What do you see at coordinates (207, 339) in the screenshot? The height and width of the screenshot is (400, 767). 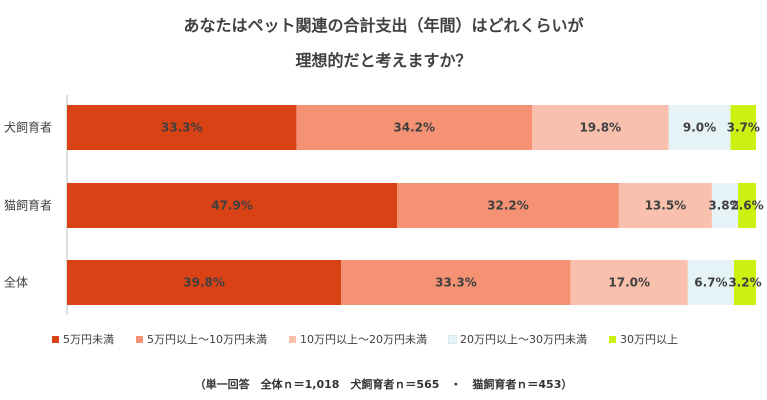 I see `legend-label: 5万円以上～10万円未満` at bounding box center [207, 339].